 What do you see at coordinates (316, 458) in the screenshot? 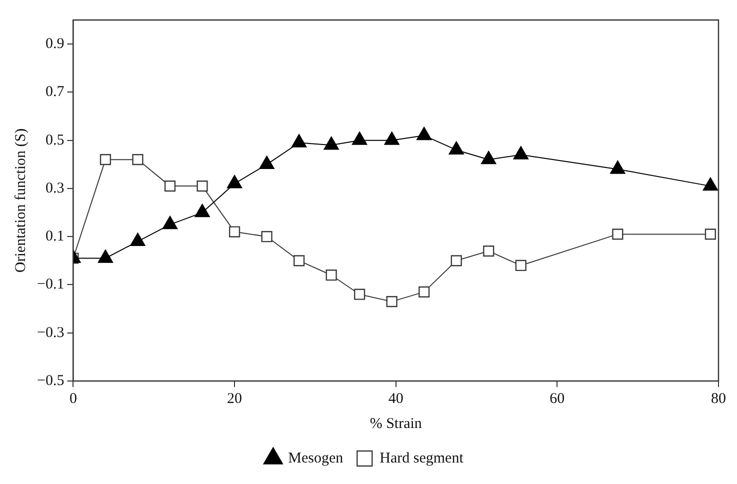
I see `legend-label: Mesogen` at bounding box center [316, 458].